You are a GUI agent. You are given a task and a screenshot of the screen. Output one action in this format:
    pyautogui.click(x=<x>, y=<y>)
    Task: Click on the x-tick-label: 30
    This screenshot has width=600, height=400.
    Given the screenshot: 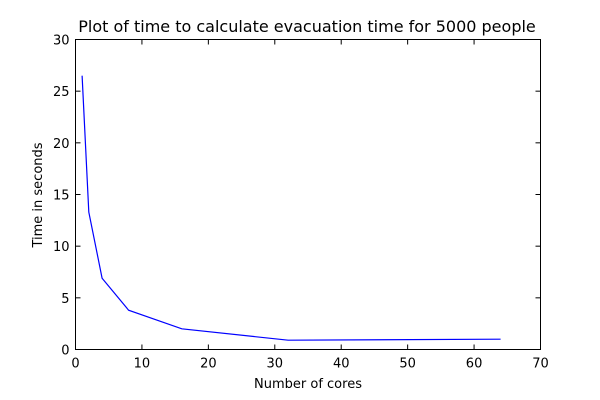 What is the action you would take?
    pyautogui.click(x=275, y=364)
    